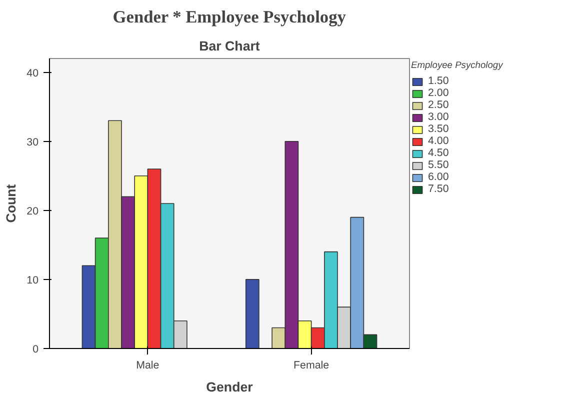  I want to click on legend-label: 1.50, so click(438, 81).